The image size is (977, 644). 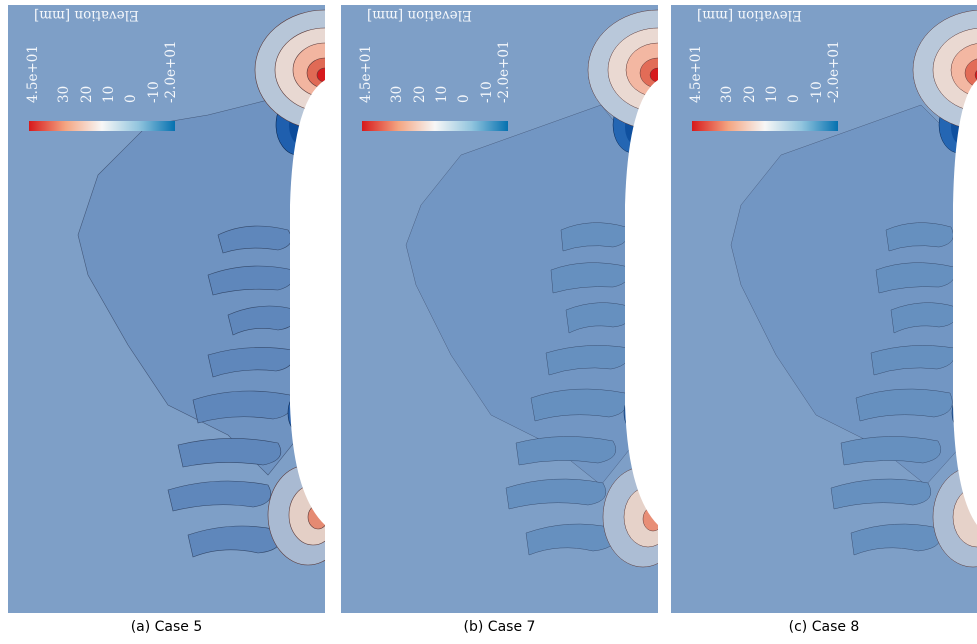 I want to click on depression-region, so click(x=193, y=287).